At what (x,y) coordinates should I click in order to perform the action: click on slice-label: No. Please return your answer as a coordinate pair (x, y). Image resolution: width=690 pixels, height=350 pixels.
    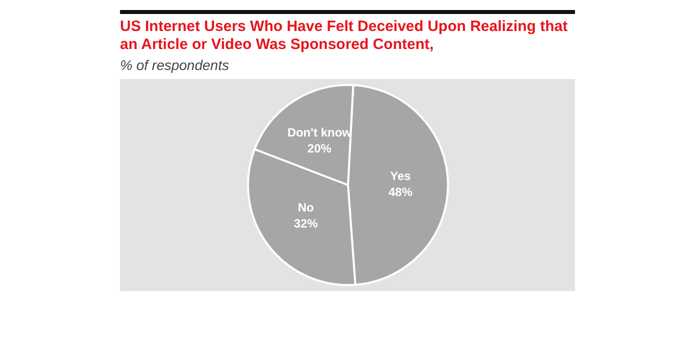
    Looking at the image, I should click on (305, 207).